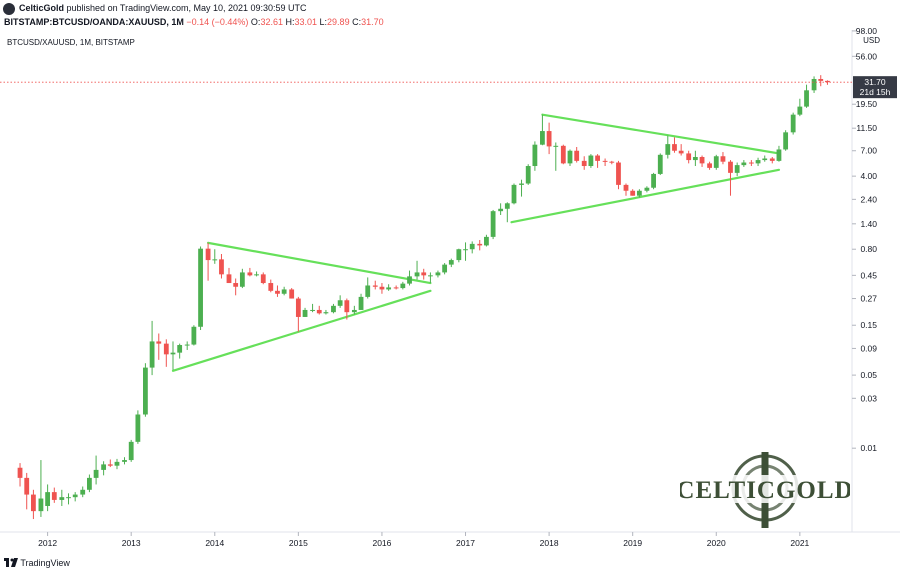 This screenshot has width=900, height=577. What do you see at coordinates (11, 562) in the screenshot?
I see `tradingview-logo-icon` at bounding box center [11, 562].